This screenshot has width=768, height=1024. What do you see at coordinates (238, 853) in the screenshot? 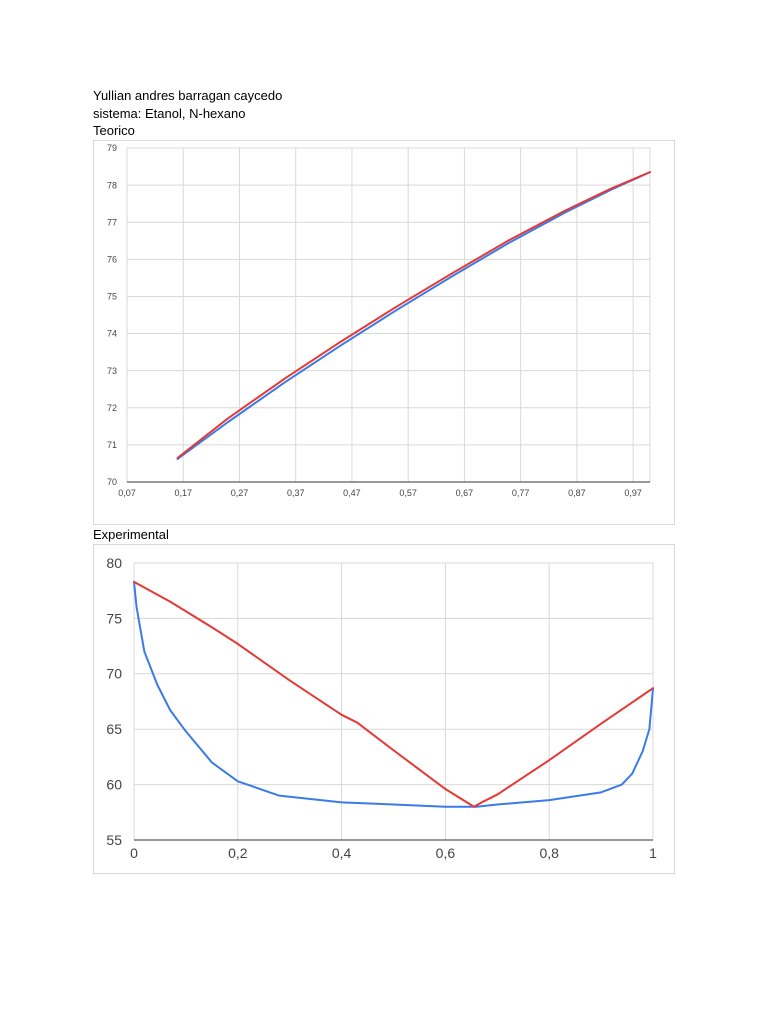
I see `x-tick-label: 0,2` at bounding box center [238, 853].